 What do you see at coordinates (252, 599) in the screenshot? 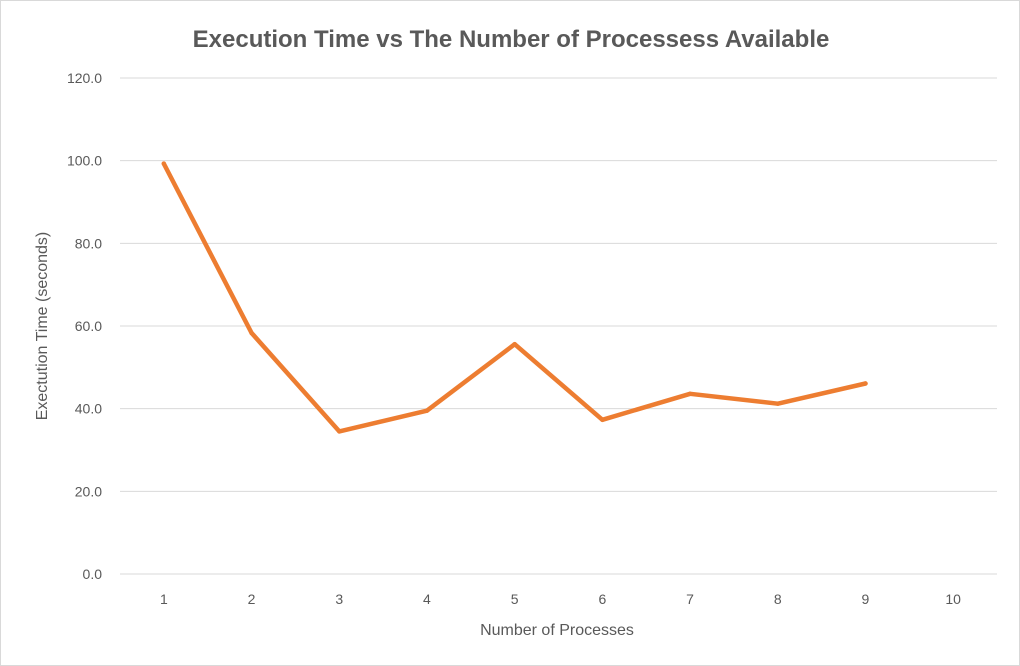
I see `x-tick-label: 2` at bounding box center [252, 599].